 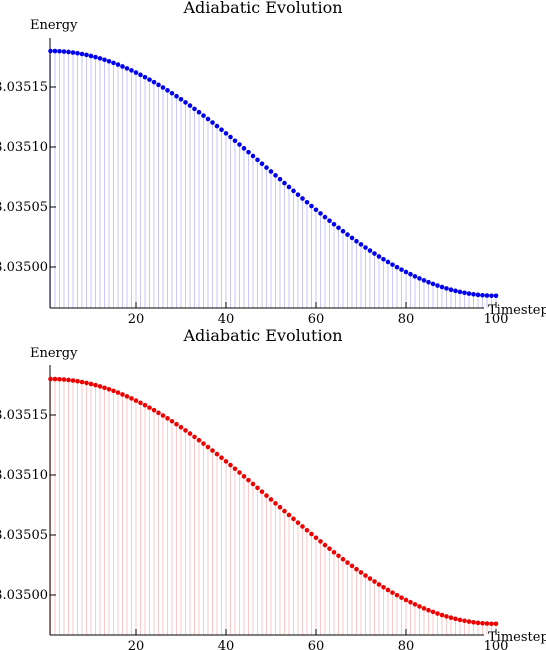 What do you see at coordinates (226, 318) in the screenshot?
I see `x-tick-label: 40` at bounding box center [226, 318].